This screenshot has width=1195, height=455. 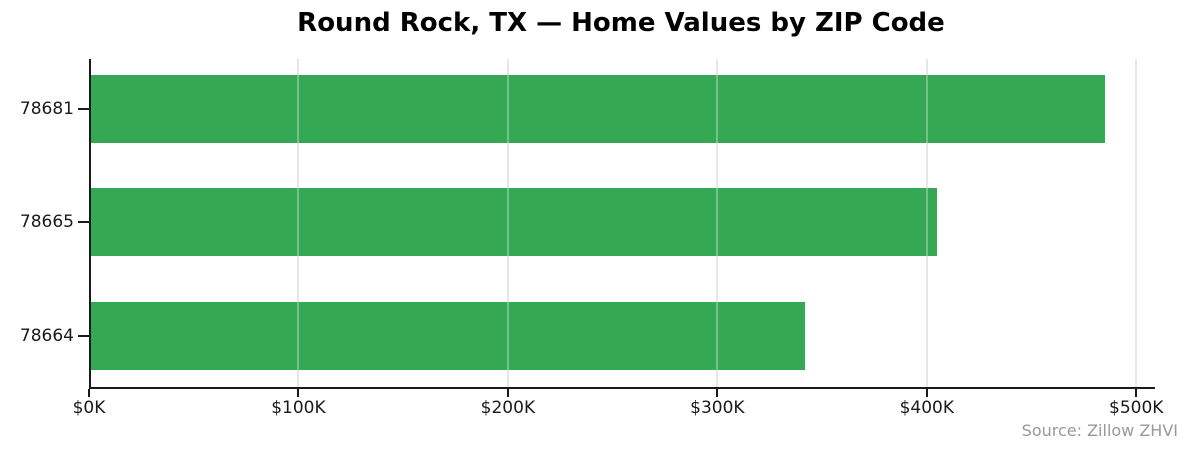 What do you see at coordinates (1099, 430) in the screenshot?
I see `source-note: Source: Zillow ZHVI` at bounding box center [1099, 430].